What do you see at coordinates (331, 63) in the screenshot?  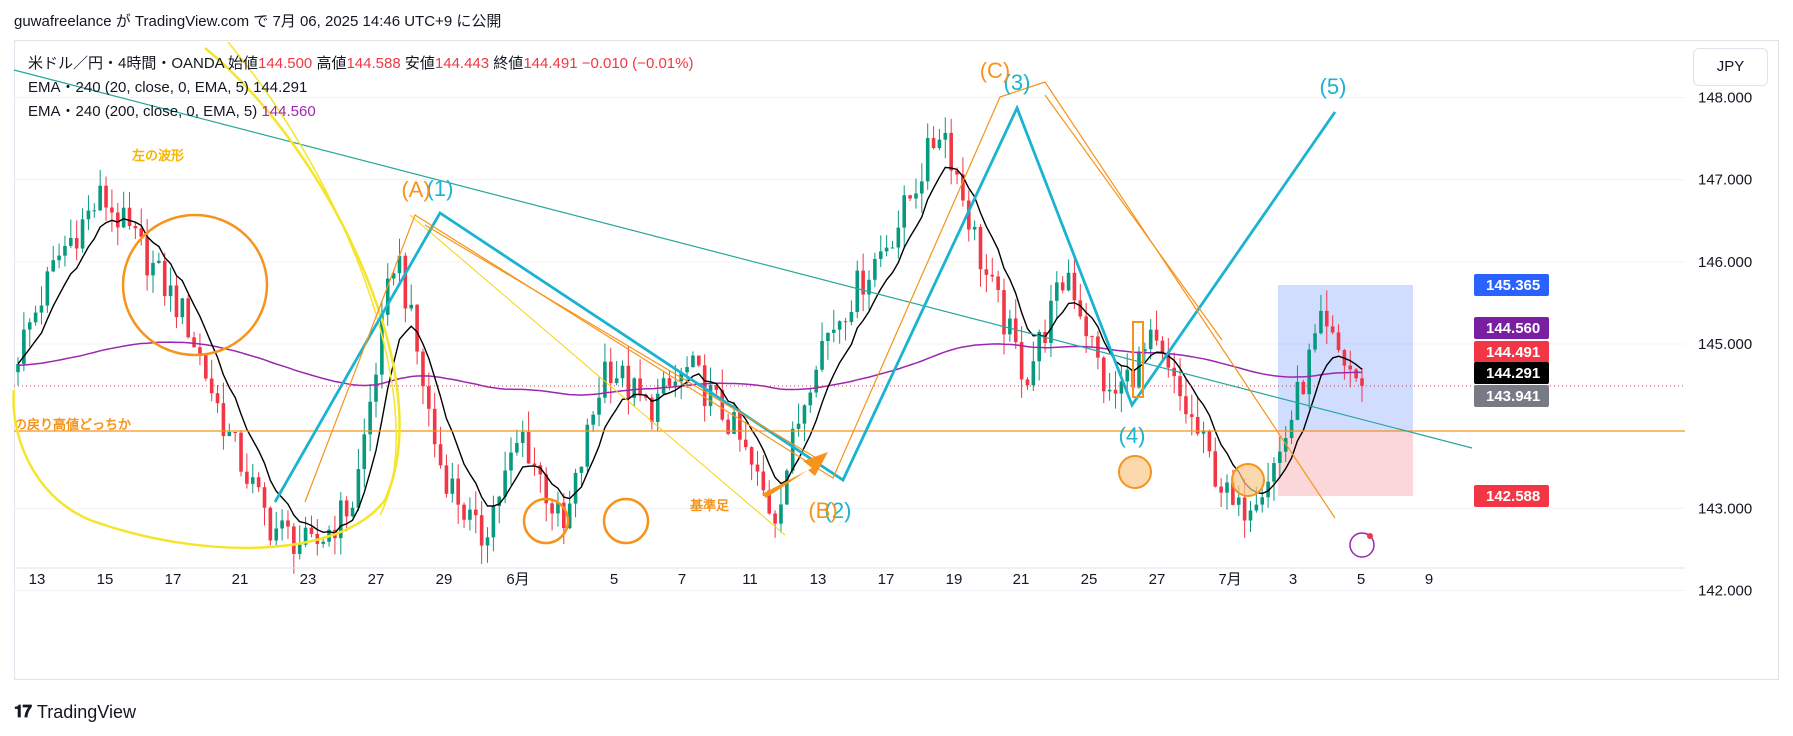 I see `high-label: 高値` at bounding box center [331, 63].